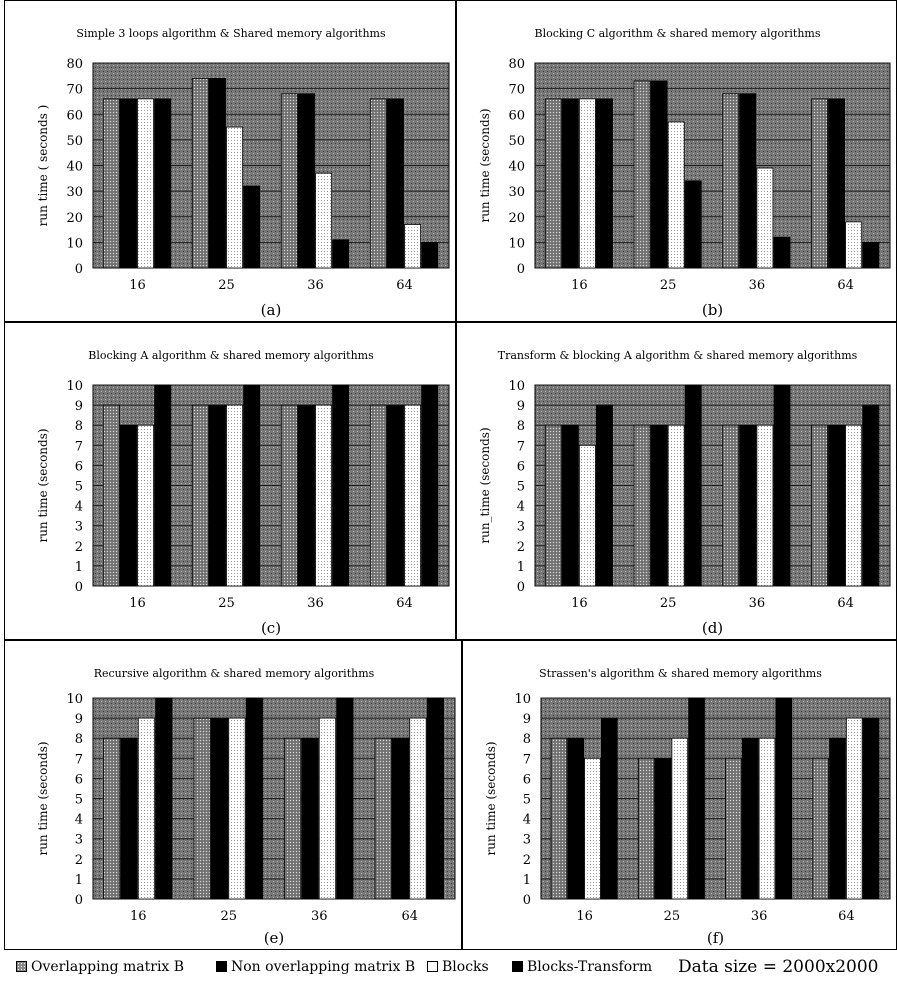 The width and height of the screenshot is (897, 988). What do you see at coordinates (485, 485) in the screenshot?
I see `y-axis-label-4: run_time (seconds)` at bounding box center [485, 485].